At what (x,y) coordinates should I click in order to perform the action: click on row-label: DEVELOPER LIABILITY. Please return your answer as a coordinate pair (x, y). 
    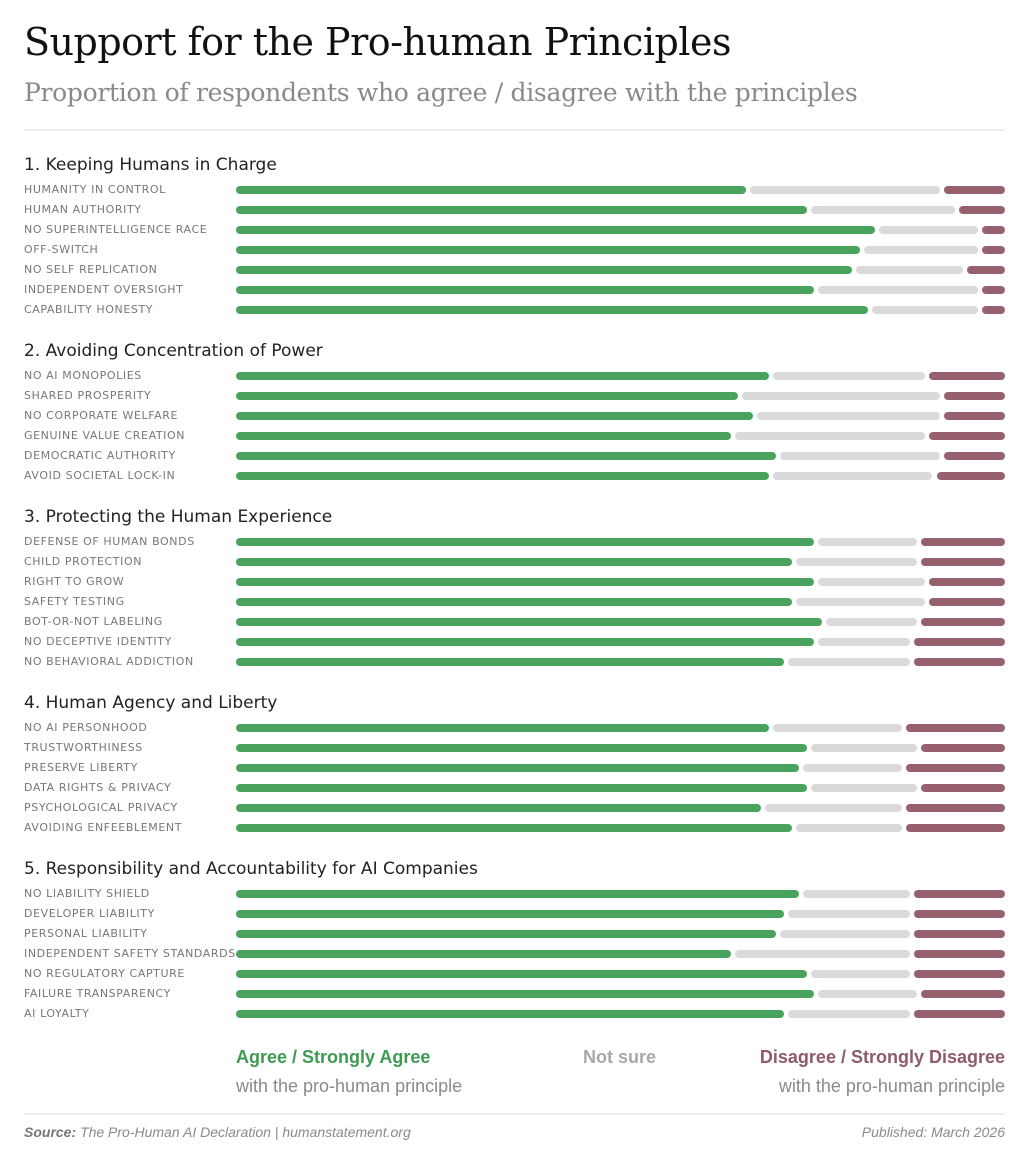
    Looking at the image, I should click on (89, 913).